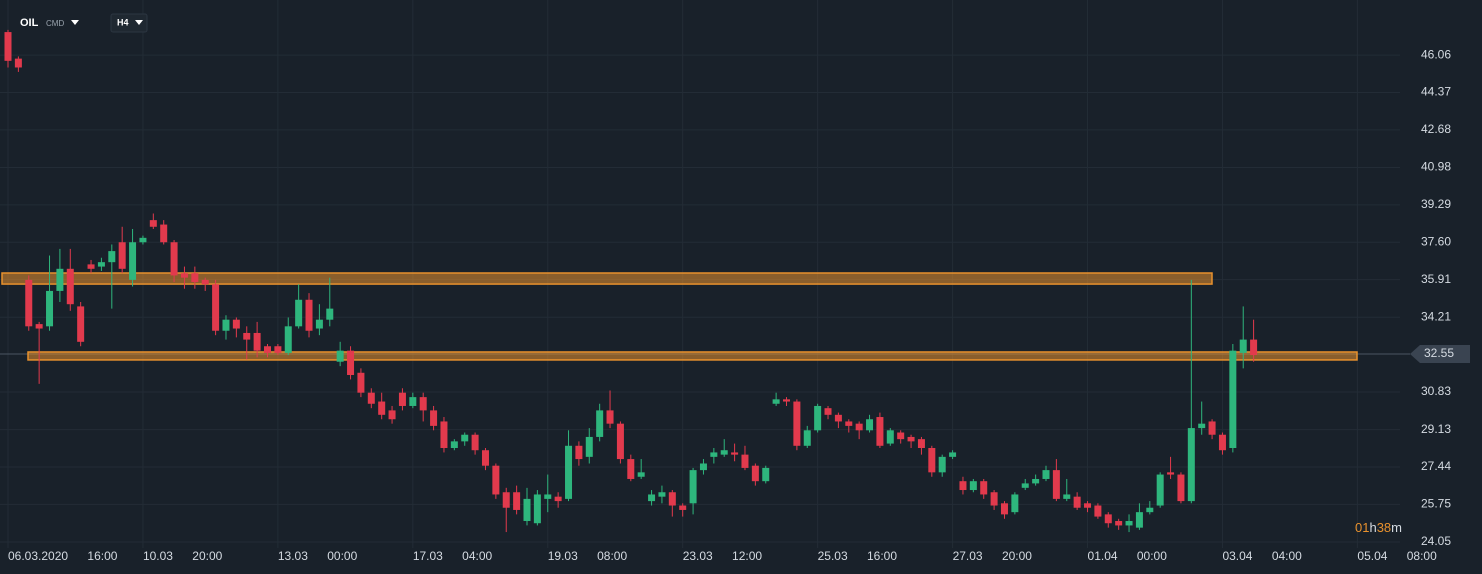 This screenshot has height=574, width=1482. I want to click on countdown-part: 01, so click(1362, 527).